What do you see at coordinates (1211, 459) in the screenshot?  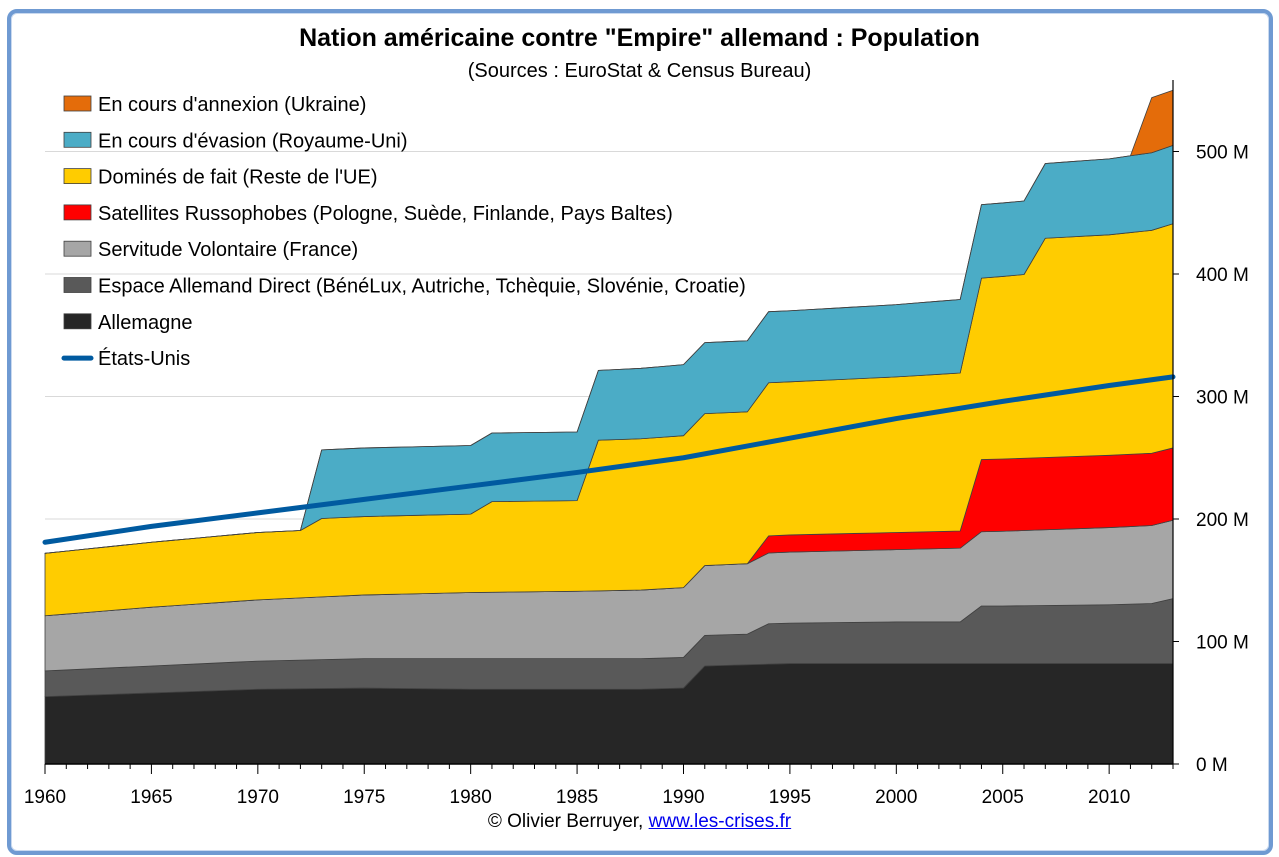 I see `y-axis-ticks: 0 M 100 M 200 M 300 M 400 M 500 M` at bounding box center [1211, 459].